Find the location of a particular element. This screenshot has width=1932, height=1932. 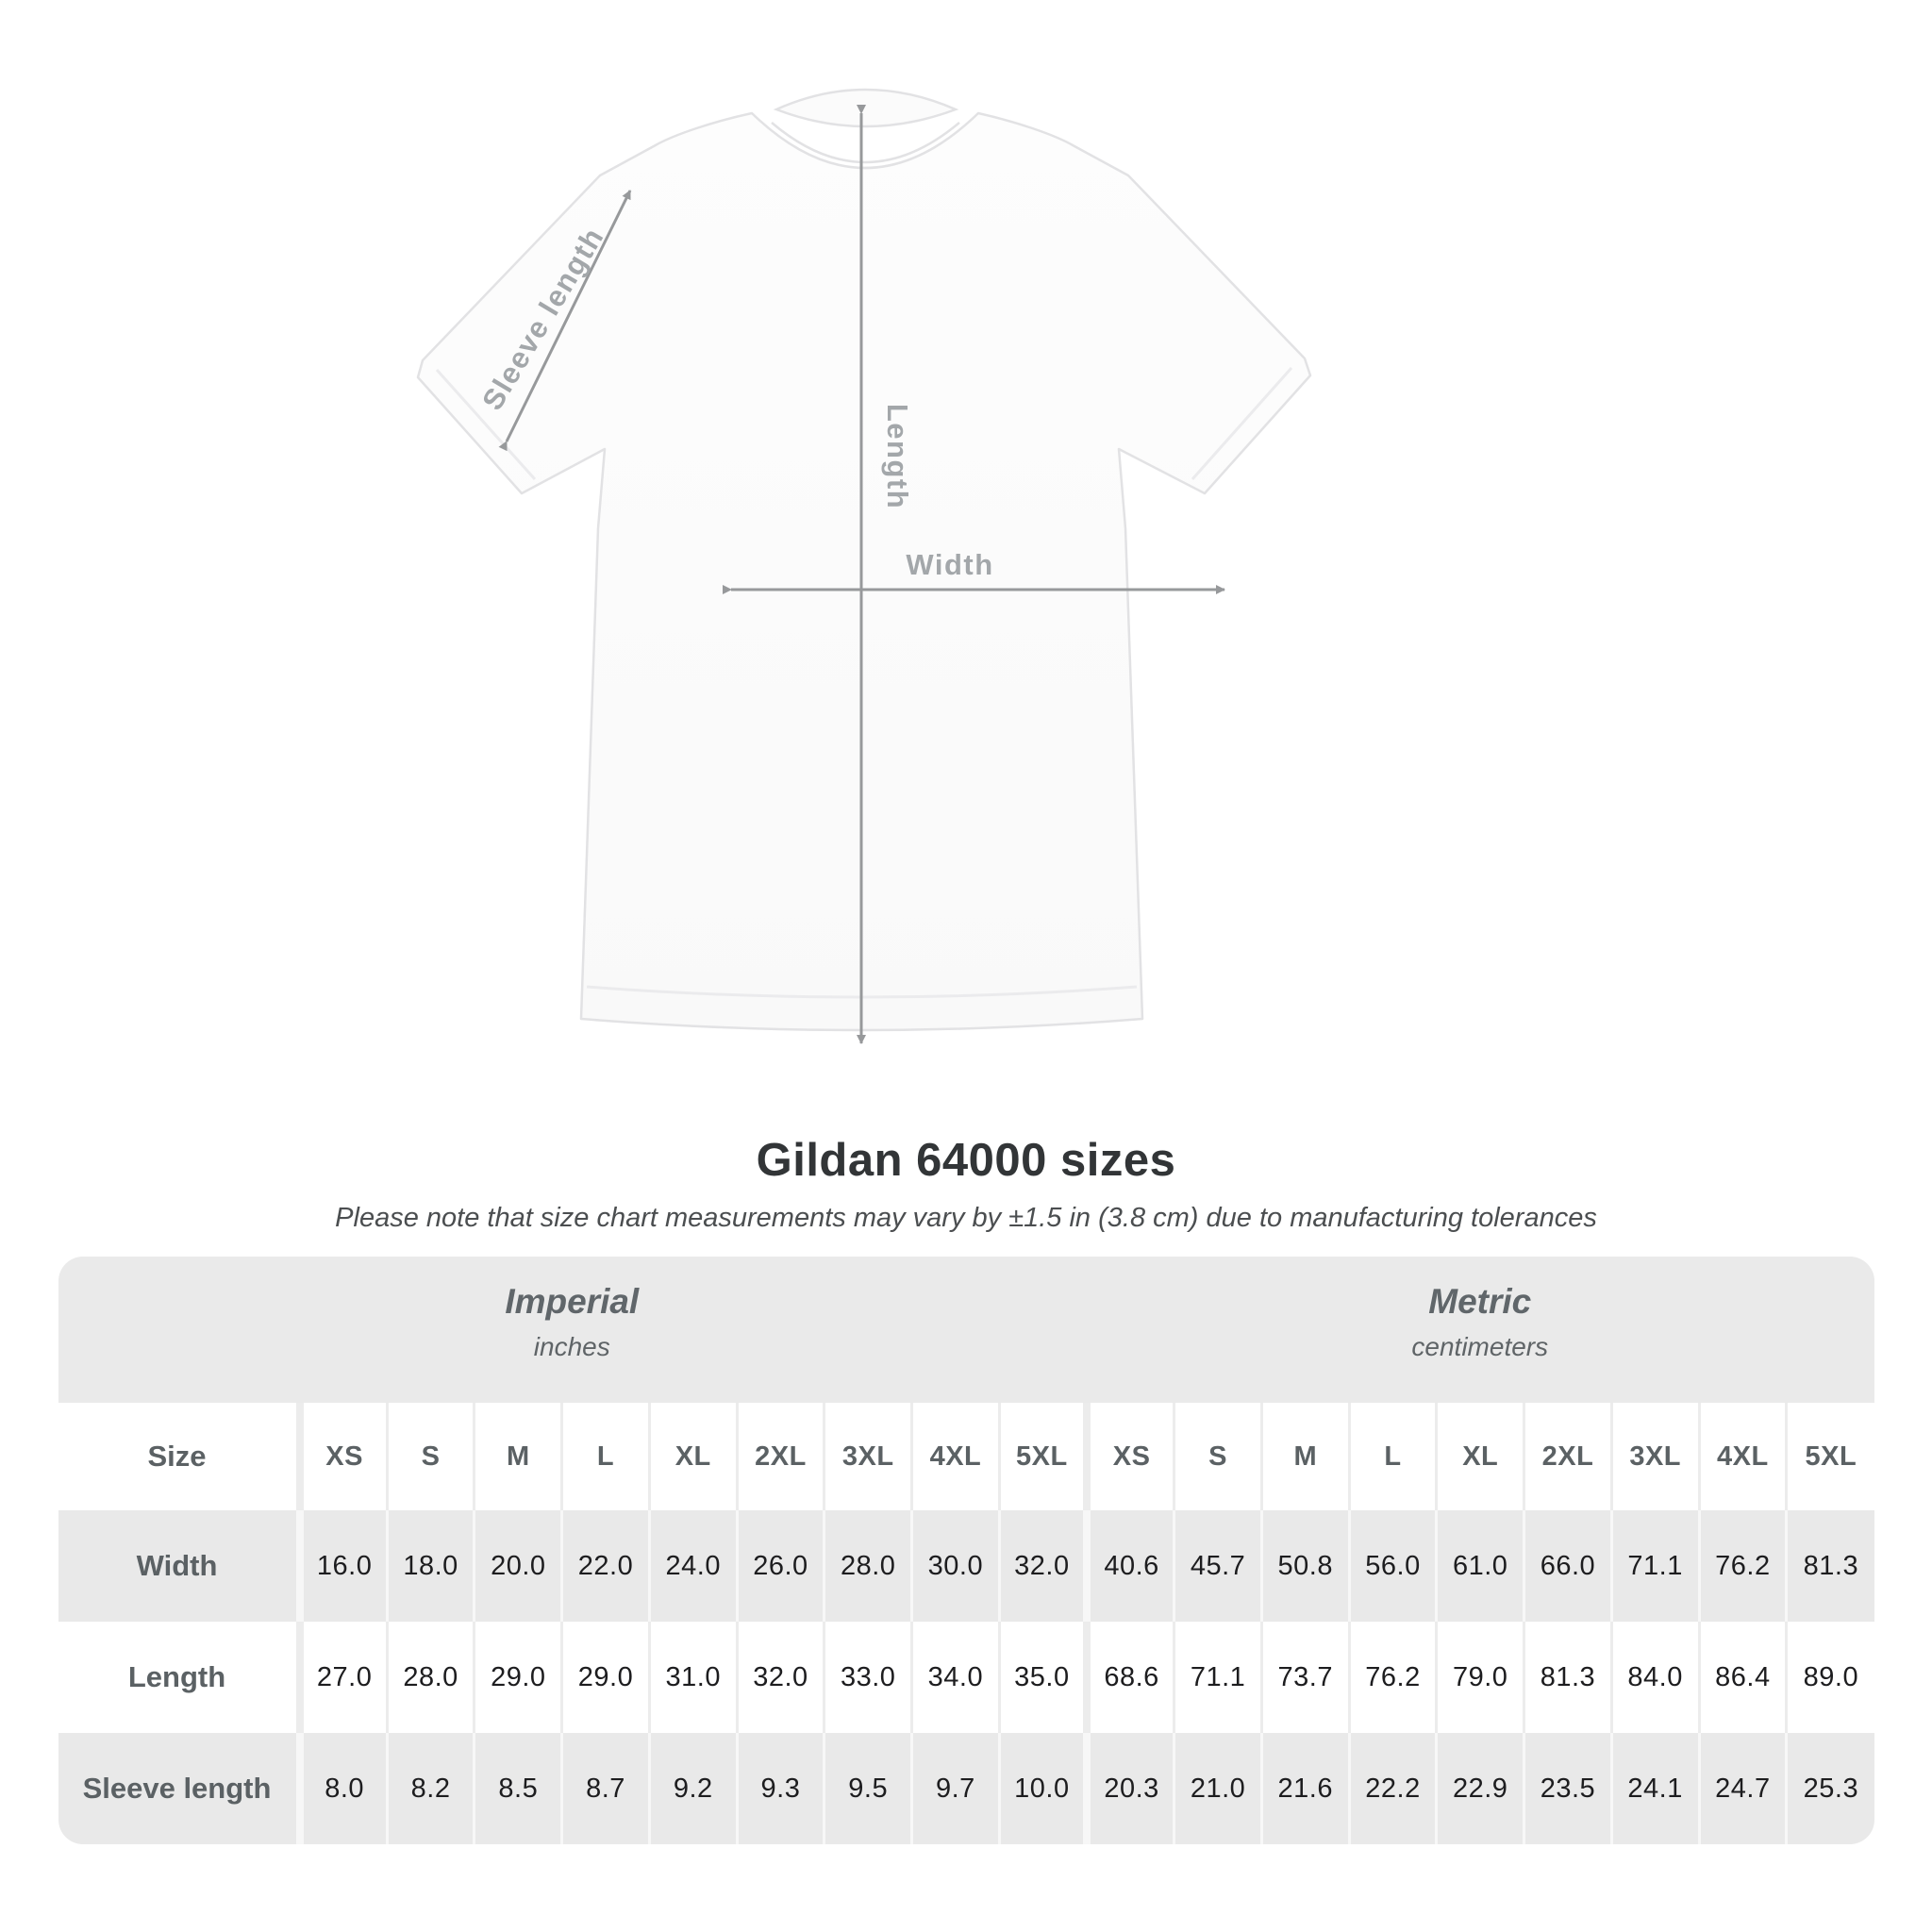

measurement-cell-imperial-xs: 8.0 is located at coordinates (342, 1789).